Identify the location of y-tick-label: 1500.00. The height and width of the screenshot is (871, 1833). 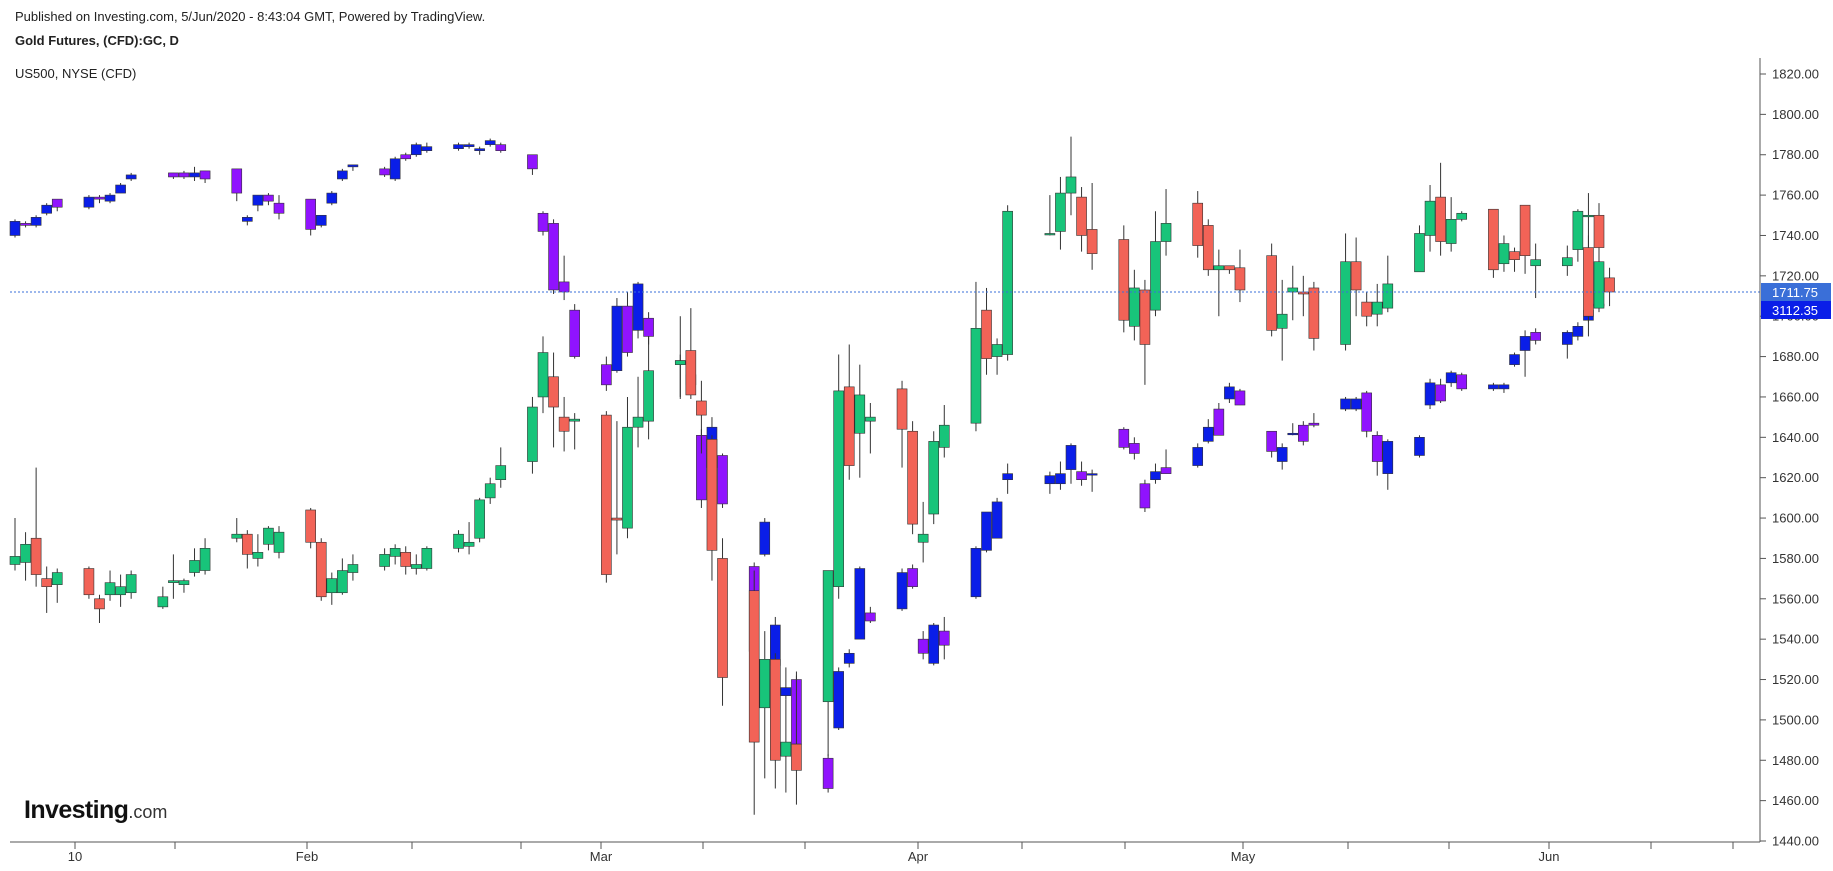
(1795, 719).